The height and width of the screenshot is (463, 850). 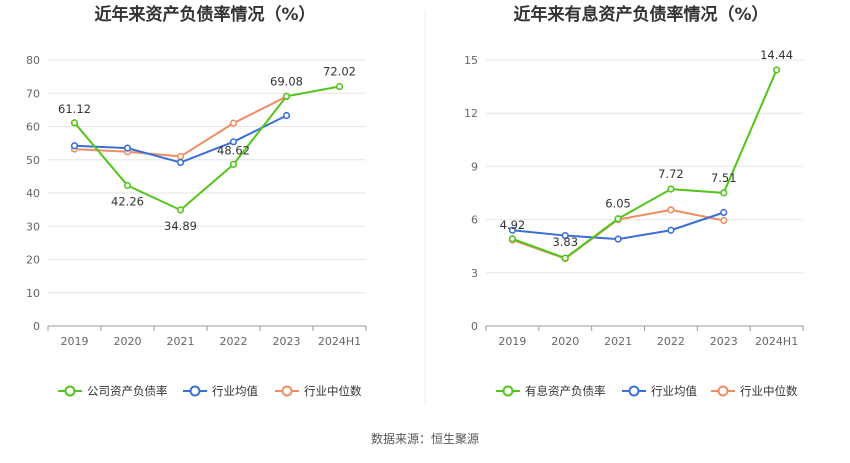 I want to click on data-label: 48.62, so click(x=233, y=150).